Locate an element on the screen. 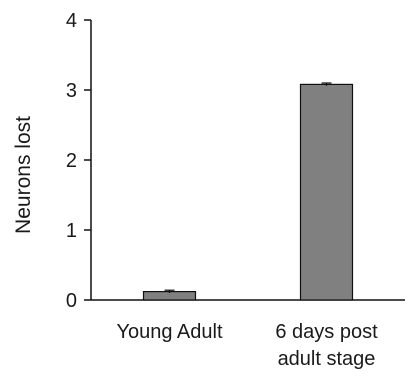 The width and height of the screenshot is (413, 384). y-tick-label: 2 is located at coordinates (71, 161).